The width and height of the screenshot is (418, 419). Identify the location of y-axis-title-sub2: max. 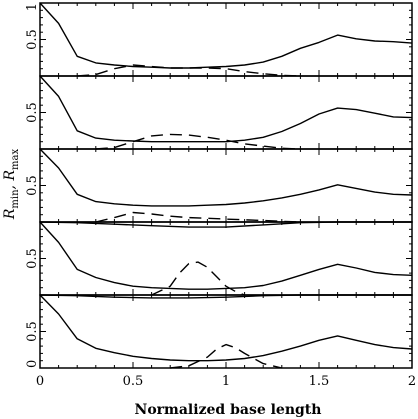
(15, 159).